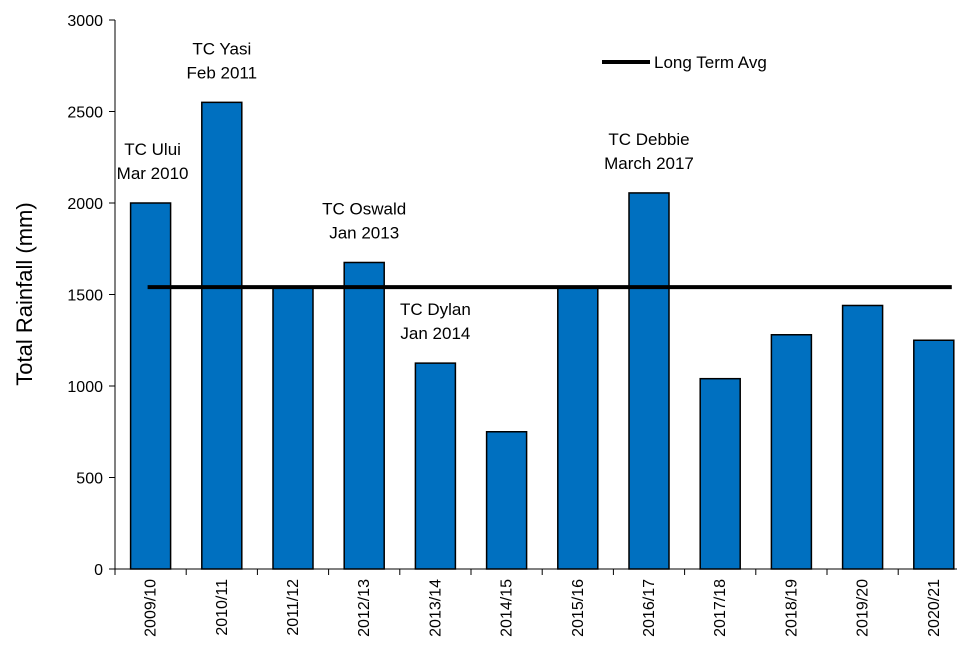 Image resolution: width=957 pixels, height=648 pixels. What do you see at coordinates (152, 149) in the screenshot?
I see `annotation-text: TC Ului` at bounding box center [152, 149].